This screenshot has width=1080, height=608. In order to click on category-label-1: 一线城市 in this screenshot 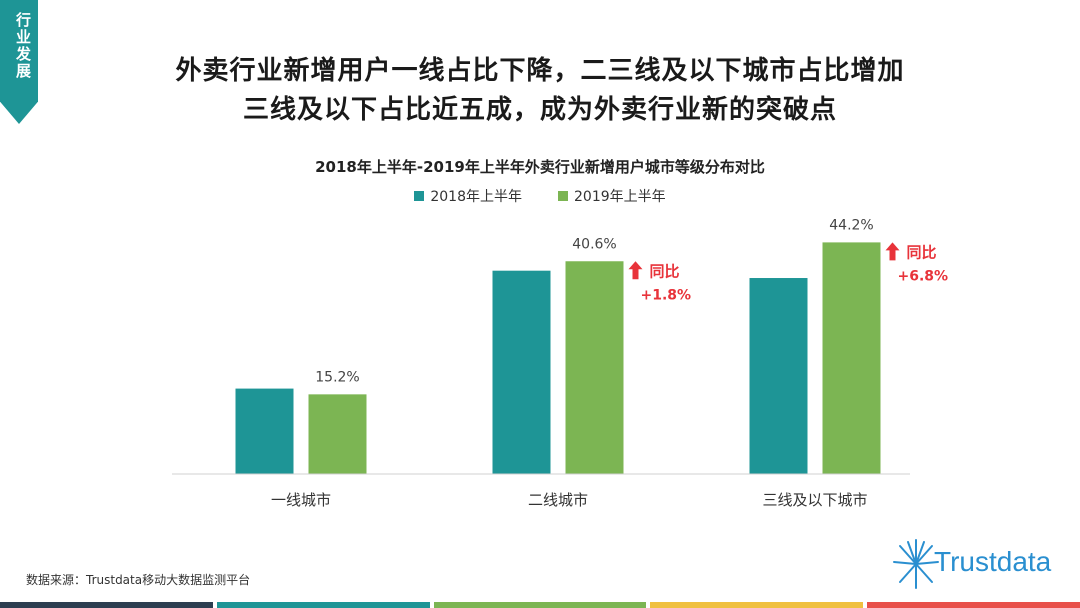, I will do `click(301, 500)`.